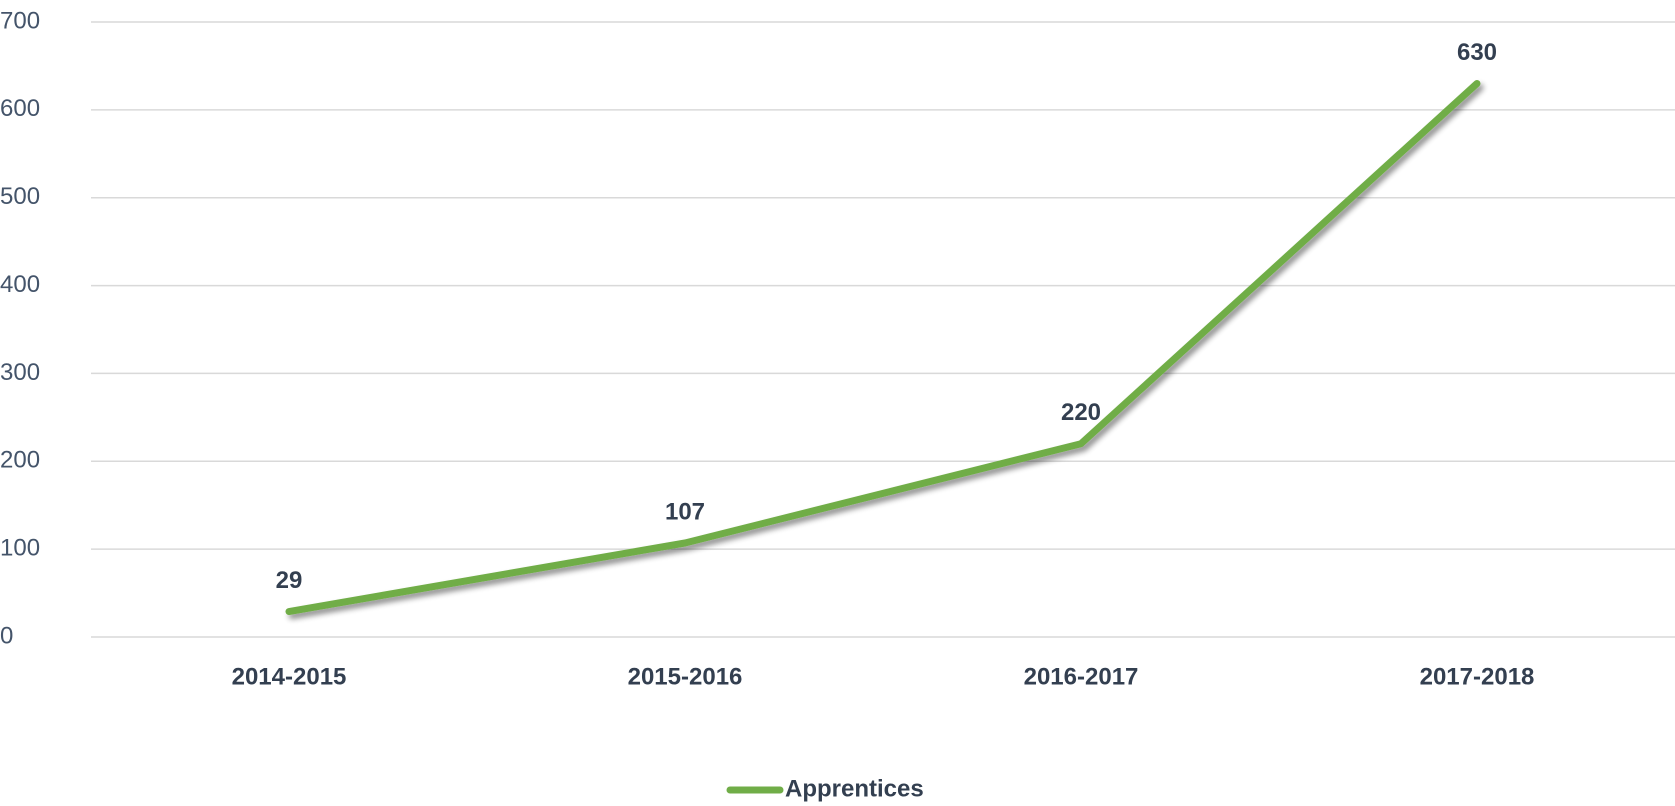 The width and height of the screenshot is (1675, 806). I want to click on data-label: 29, so click(289, 580).